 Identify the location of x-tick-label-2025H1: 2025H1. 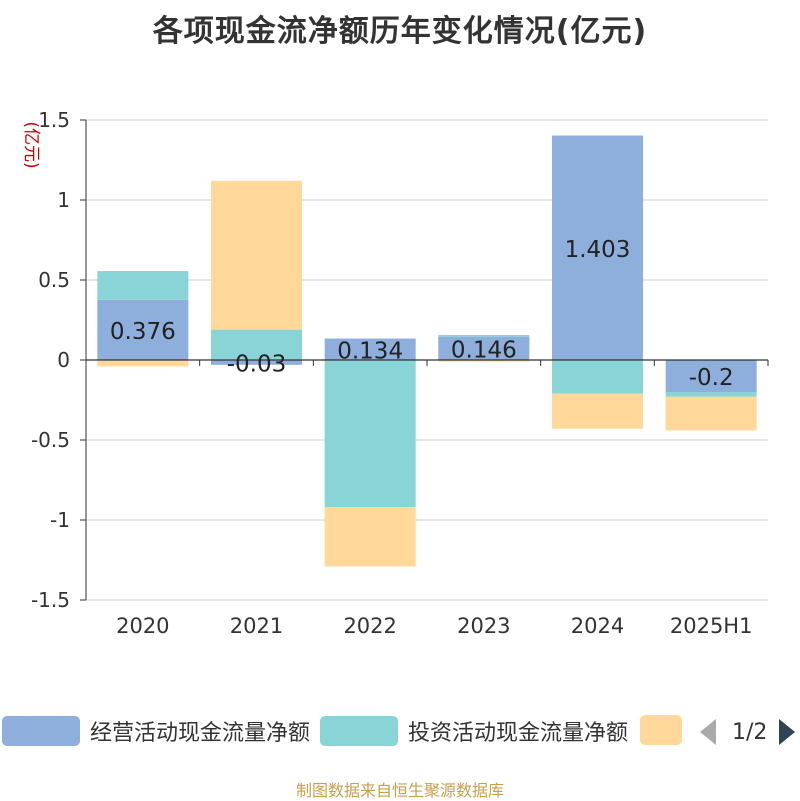
(711, 626).